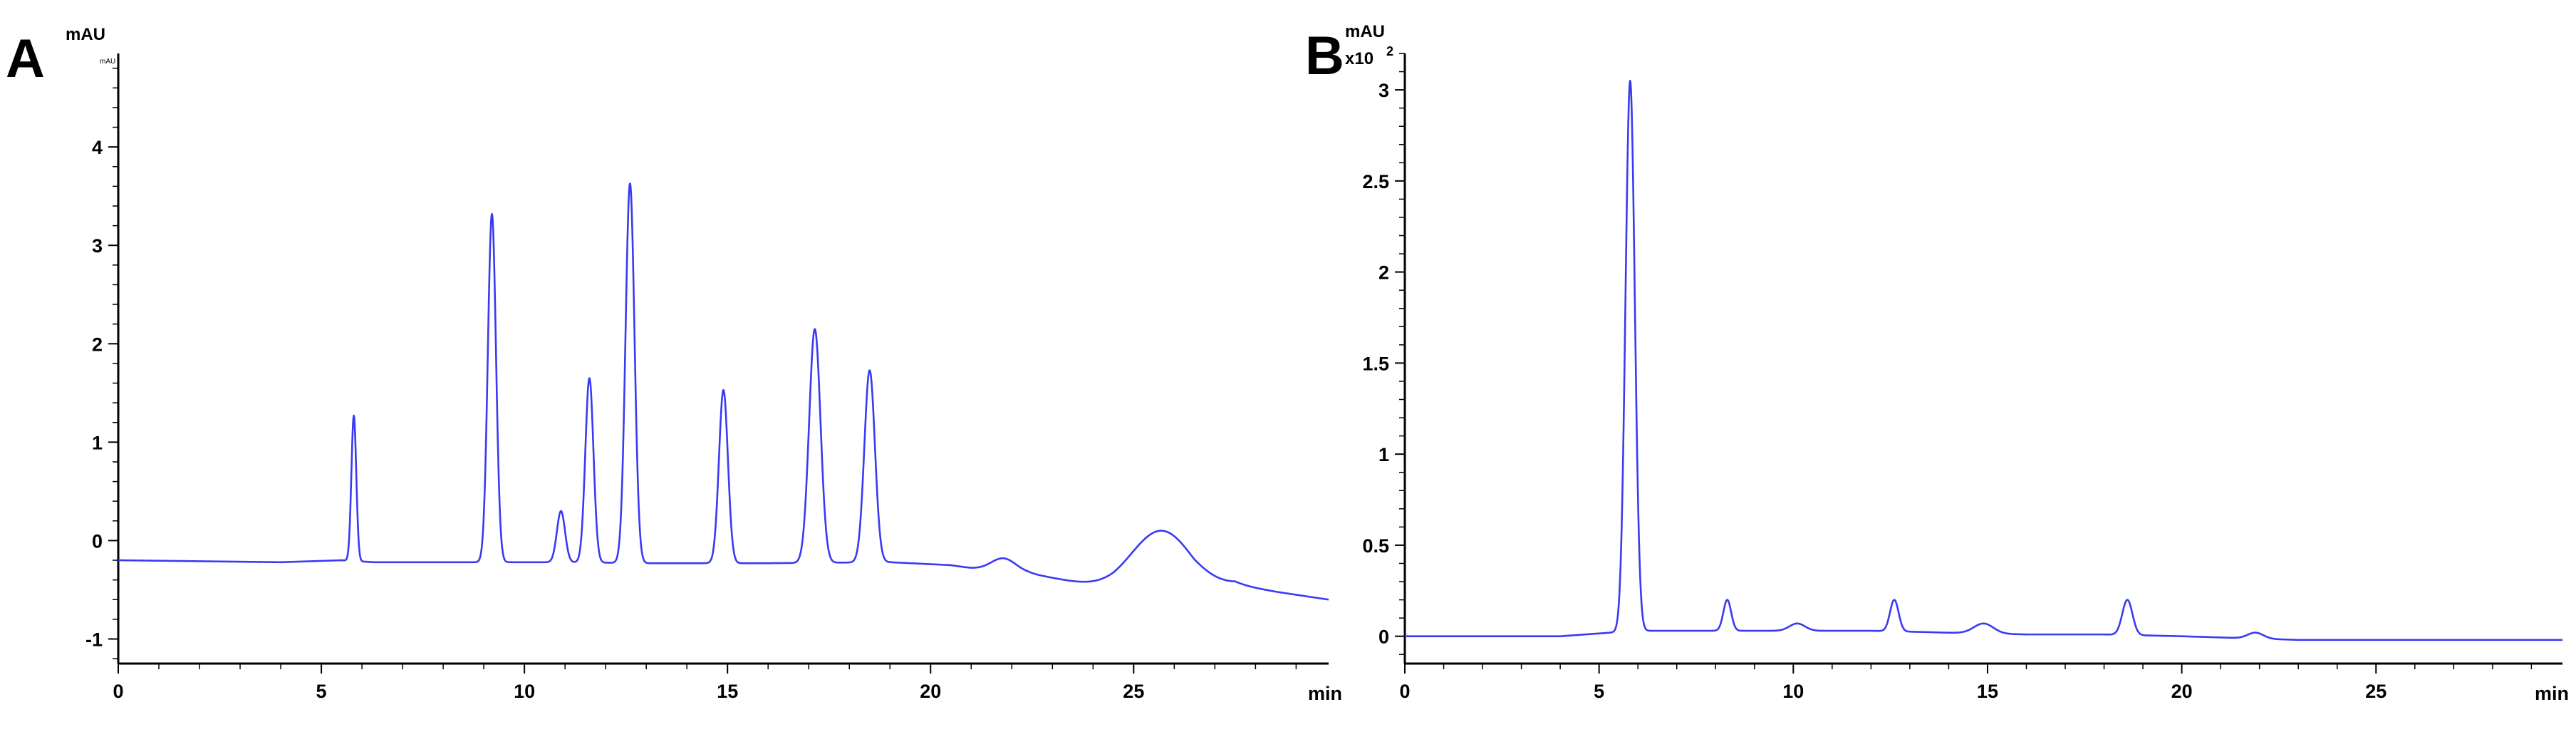 Image resolution: width=2576 pixels, height=732 pixels. What do you see at coordinates (1389, 51) in the screenshot?
I see `panel-b-y-exponent: 2` at bounding box center [1389, 51].